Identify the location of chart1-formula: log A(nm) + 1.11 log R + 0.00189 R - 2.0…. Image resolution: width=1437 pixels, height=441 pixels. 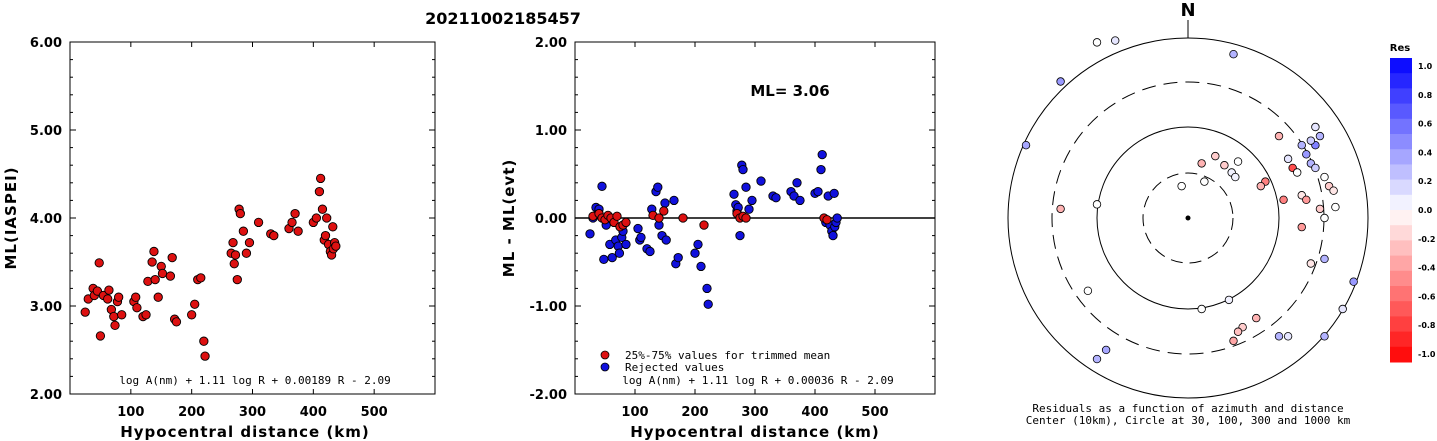
(255, 380).